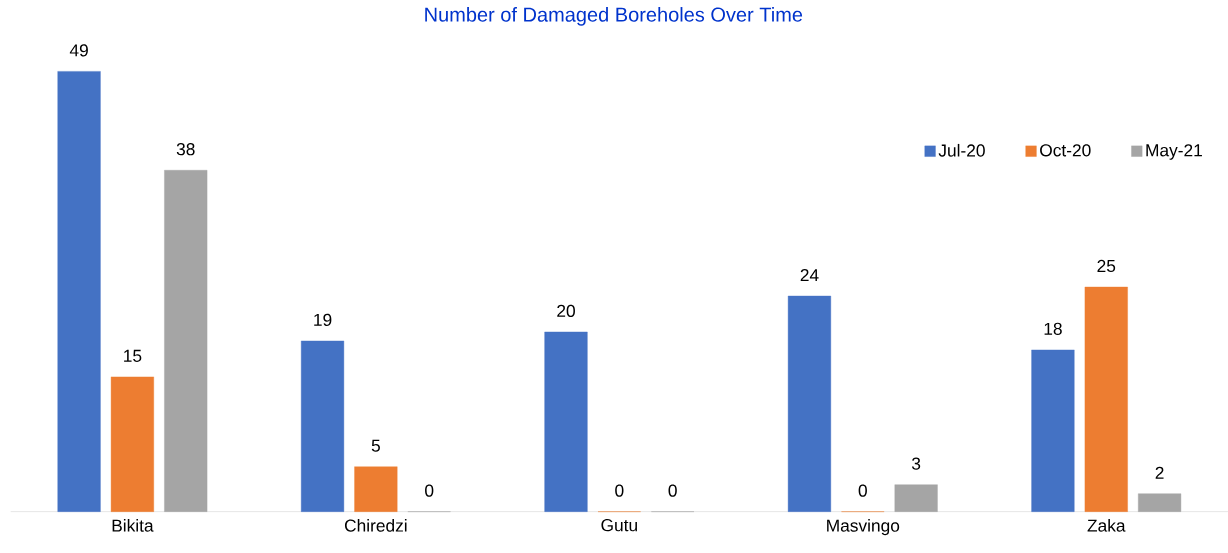 Image resolution: width=1228 pixels, height=553 pixels. I want to click on legend-label: May-21, so click(1174, 152).